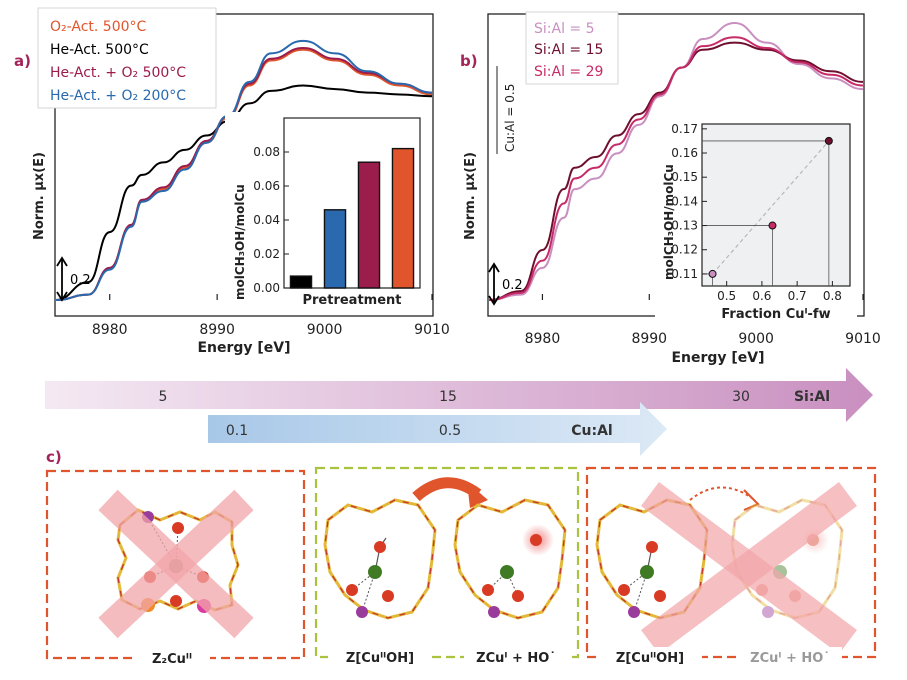 This screenshot has height=680, width=907. I want to click on panel-b-label: b), so click(469, 61).